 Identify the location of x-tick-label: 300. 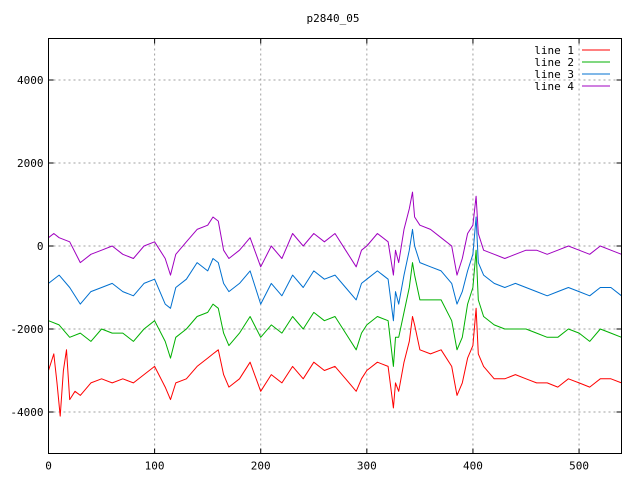
(367, 466).